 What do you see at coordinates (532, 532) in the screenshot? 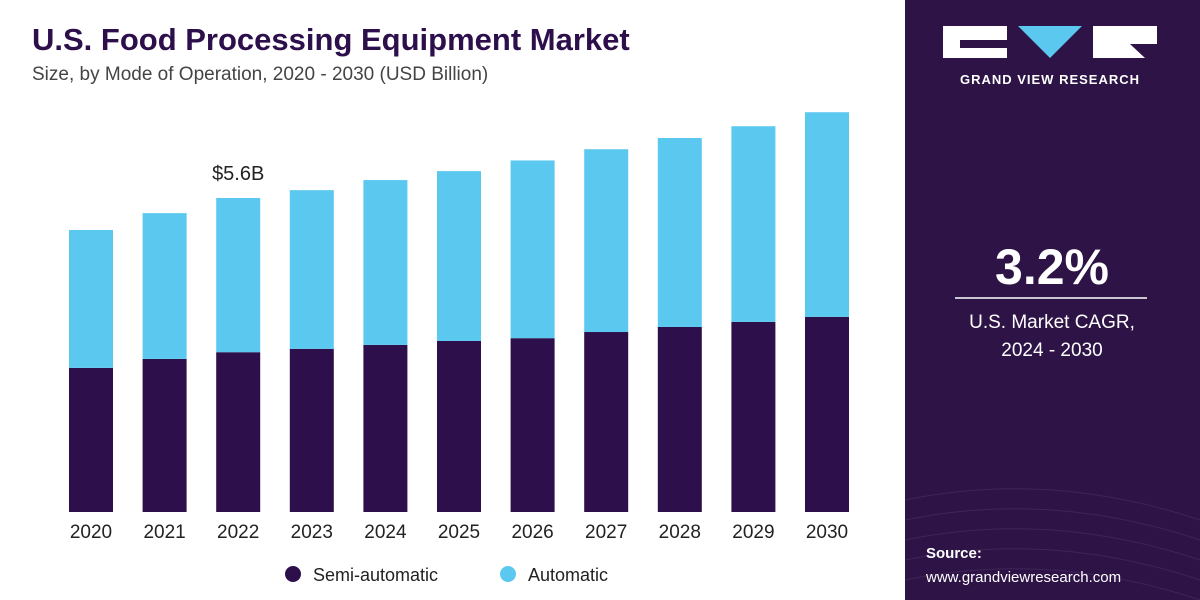
I see `x-tick-label: 2026` at bounding box center [532, 532].